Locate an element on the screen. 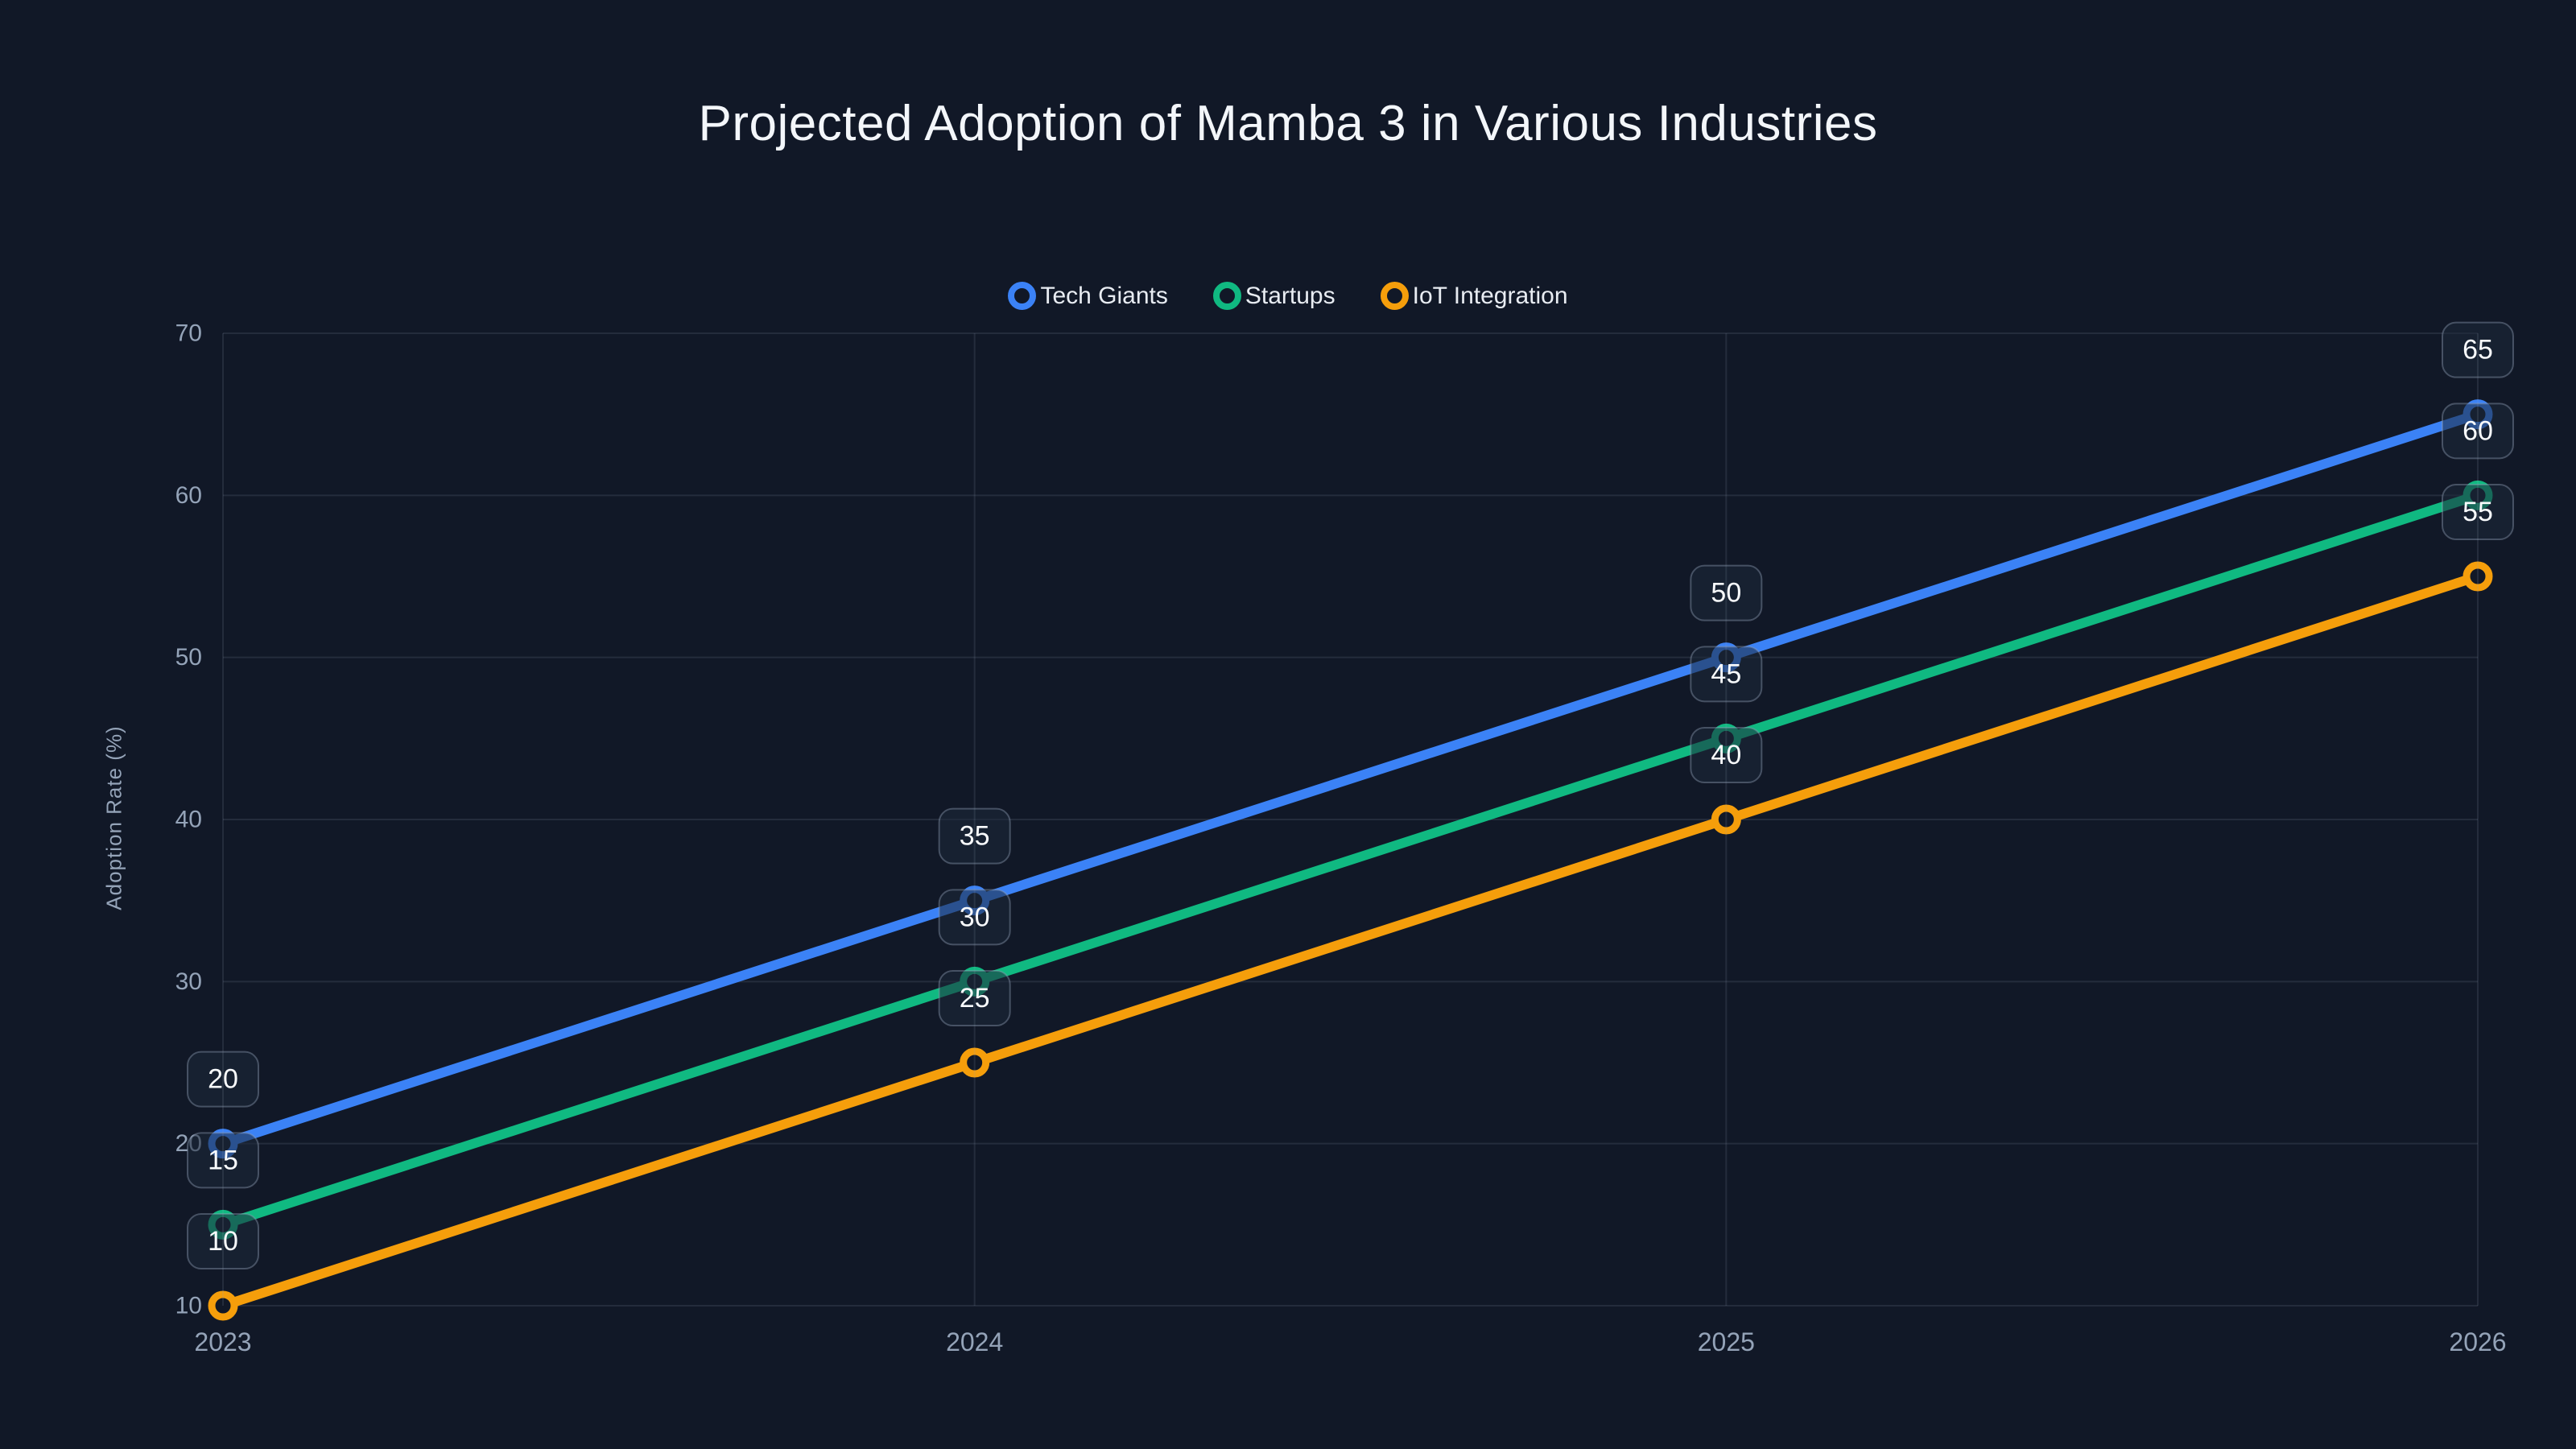 This screenshot has width=2576, height=1449. data-point-marker-iot-integration-2023 is located at coordinates (223, 1305).